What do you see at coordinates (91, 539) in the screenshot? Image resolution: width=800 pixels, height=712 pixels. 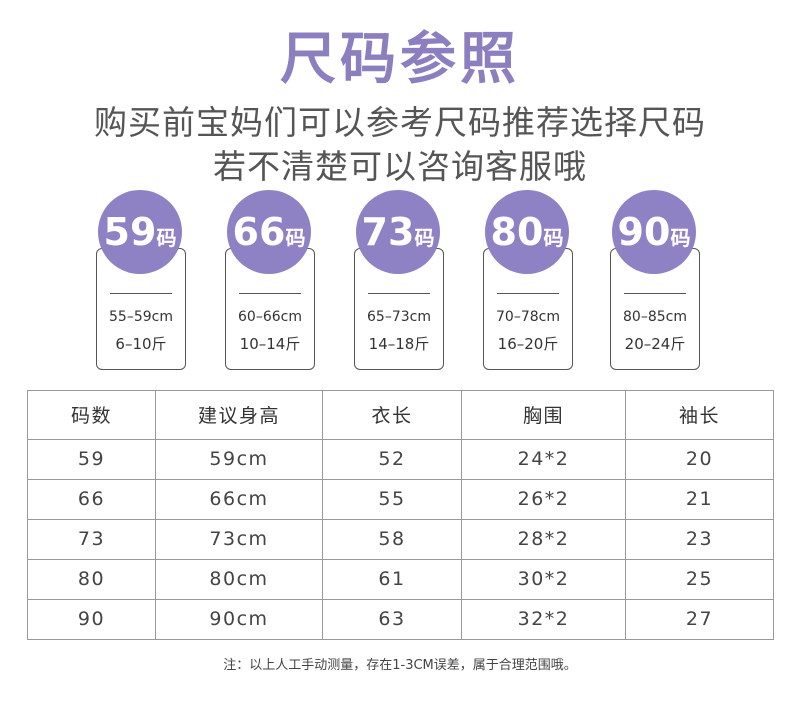 I see `cell-size: 73` at bounding box center [91, 539].